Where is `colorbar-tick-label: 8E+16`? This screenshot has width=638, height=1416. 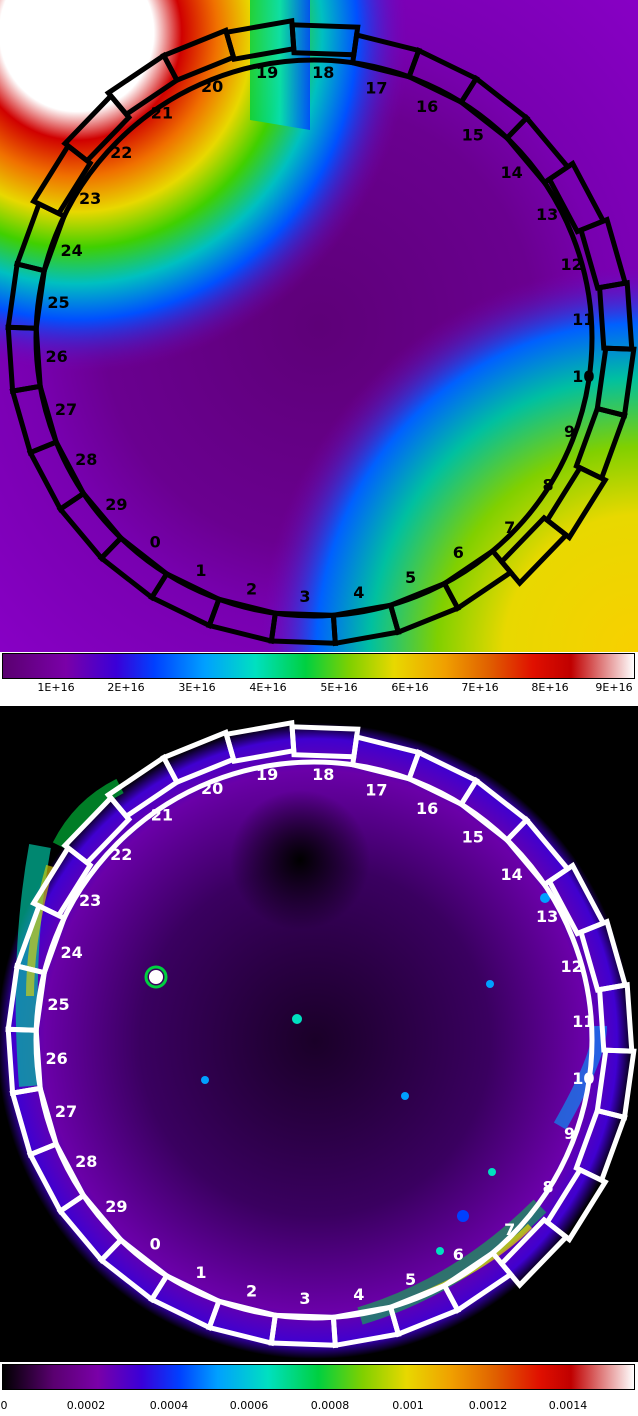 colorbar-tick-label: 8E+16 is located at coordinates (550, 687).